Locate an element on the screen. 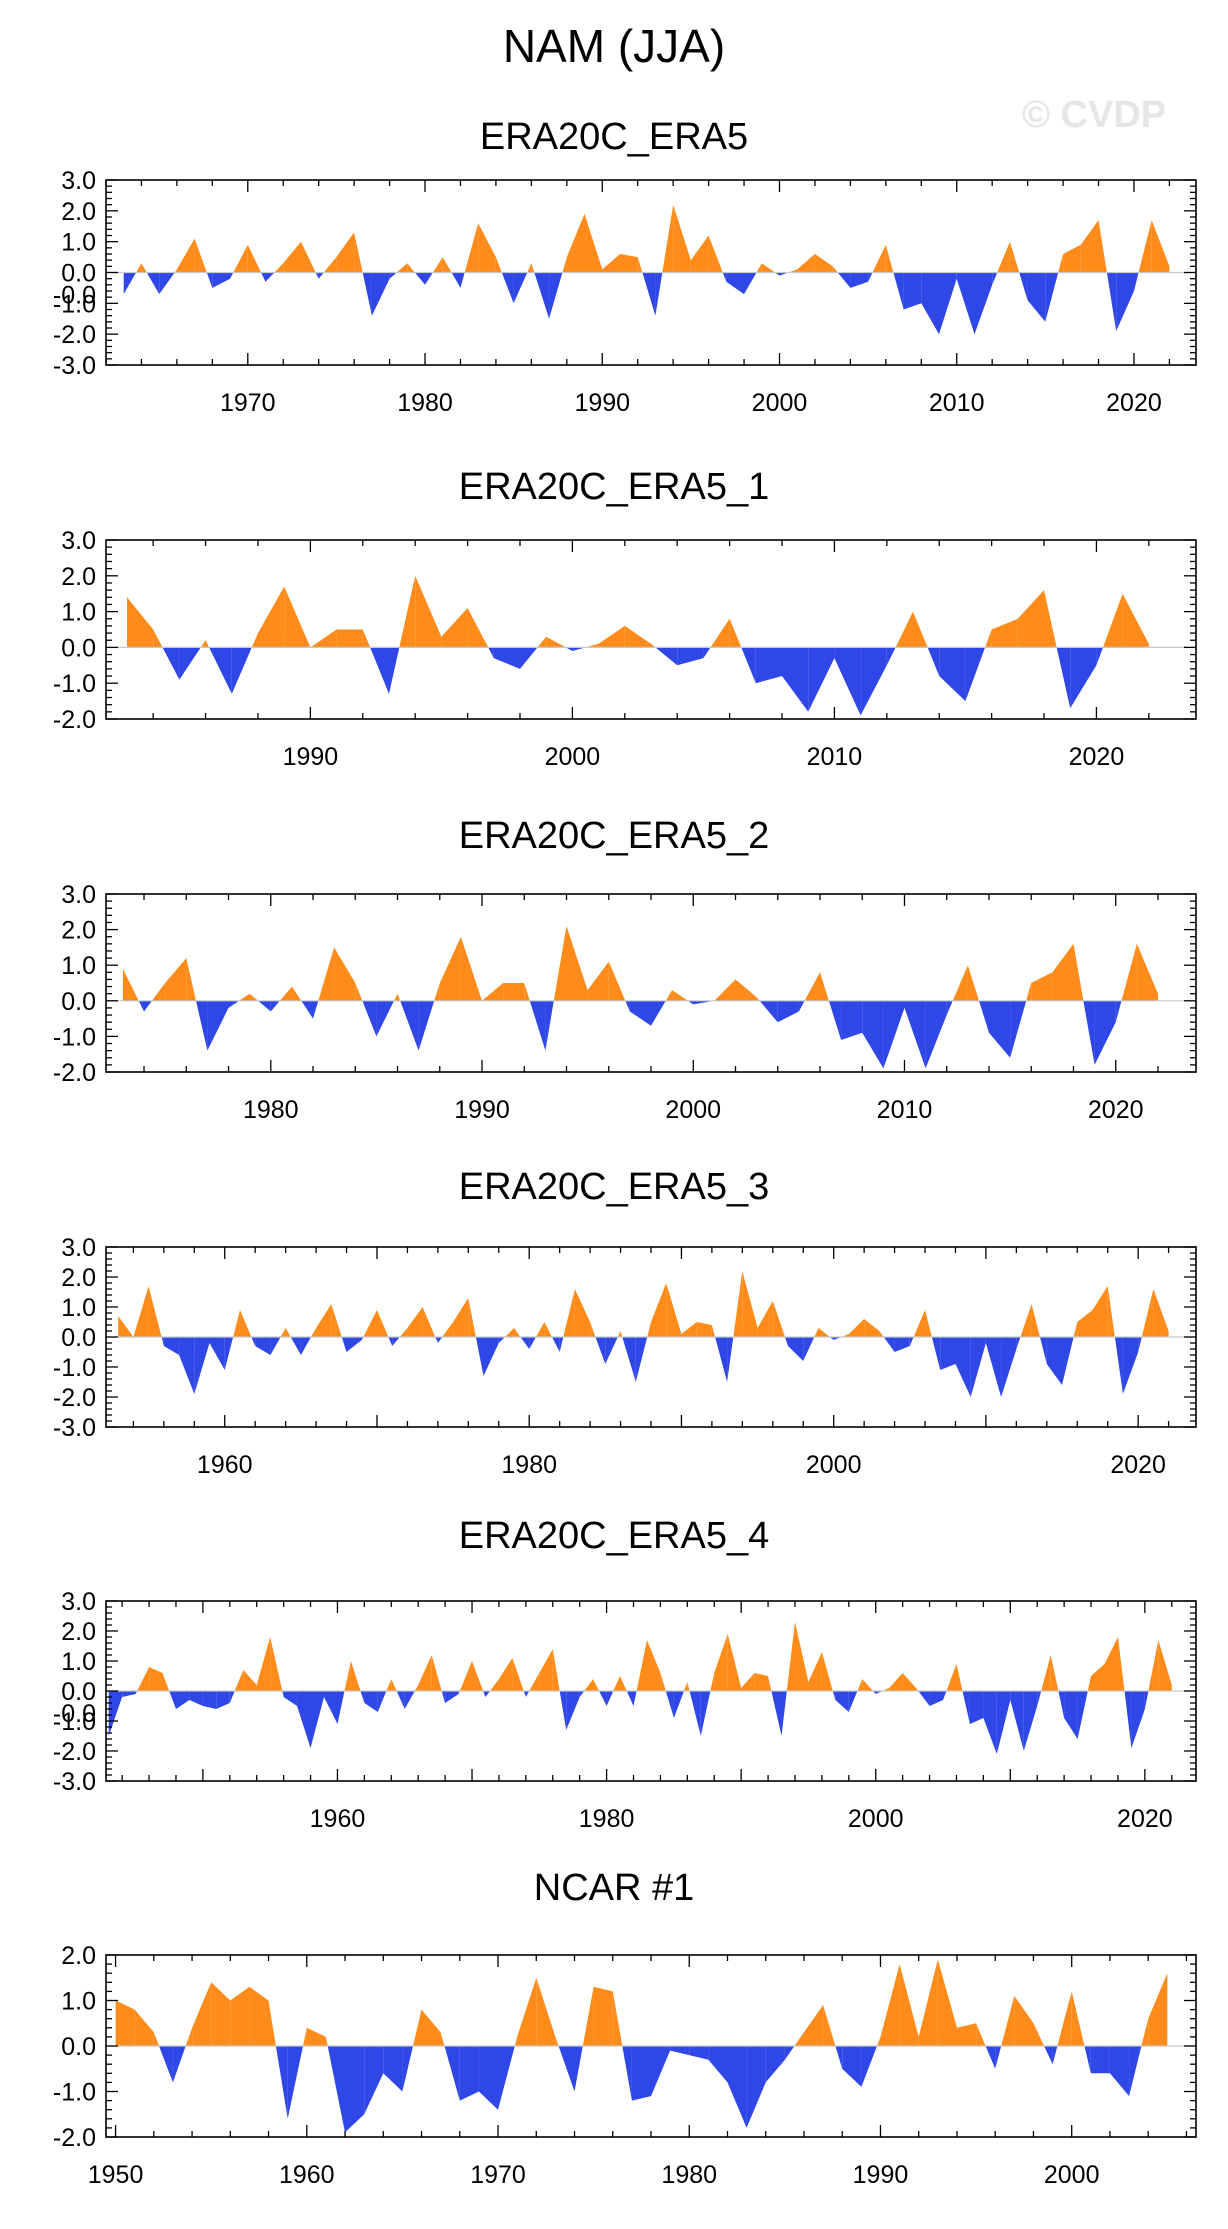  area-segment-2008 is located at coordinates (795, 679).